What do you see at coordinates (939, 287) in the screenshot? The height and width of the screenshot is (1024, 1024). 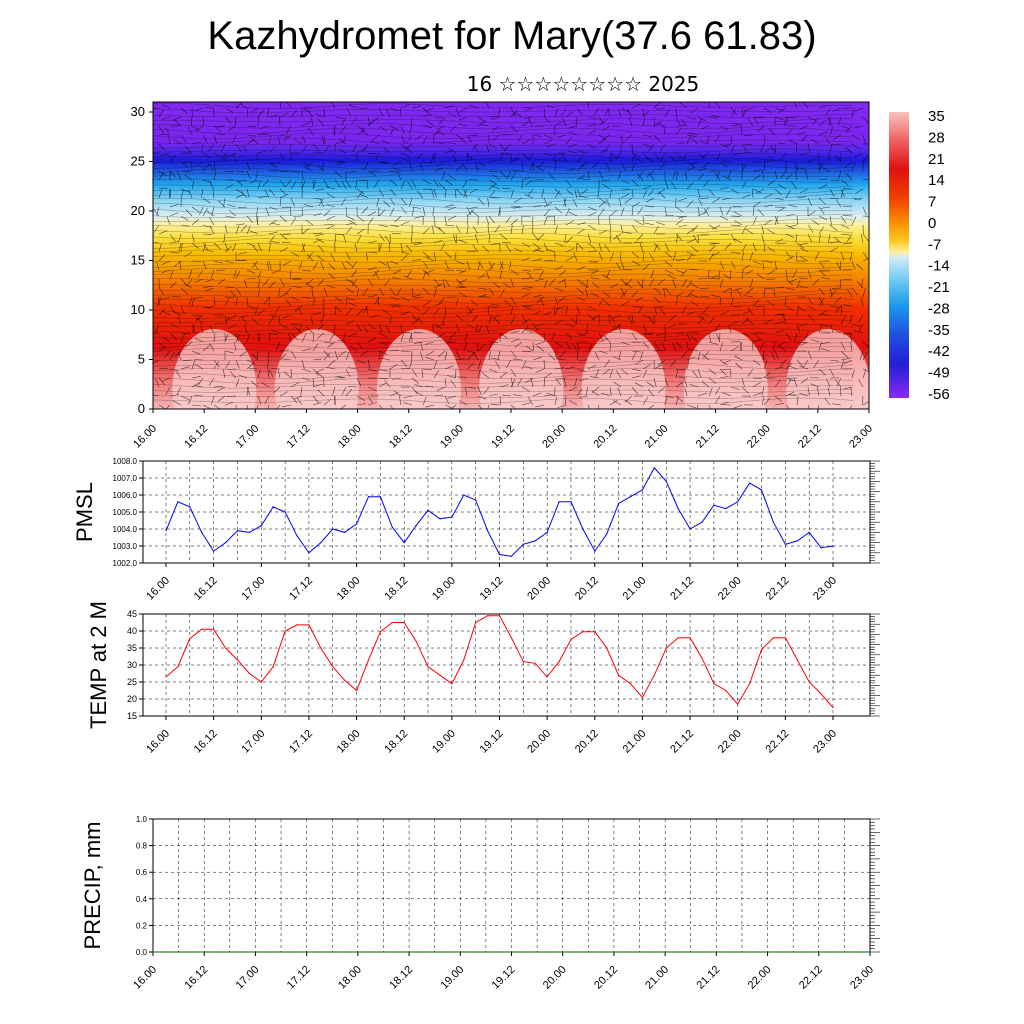 I see `colorbar-label: -21` at bounding box center [939, 287].